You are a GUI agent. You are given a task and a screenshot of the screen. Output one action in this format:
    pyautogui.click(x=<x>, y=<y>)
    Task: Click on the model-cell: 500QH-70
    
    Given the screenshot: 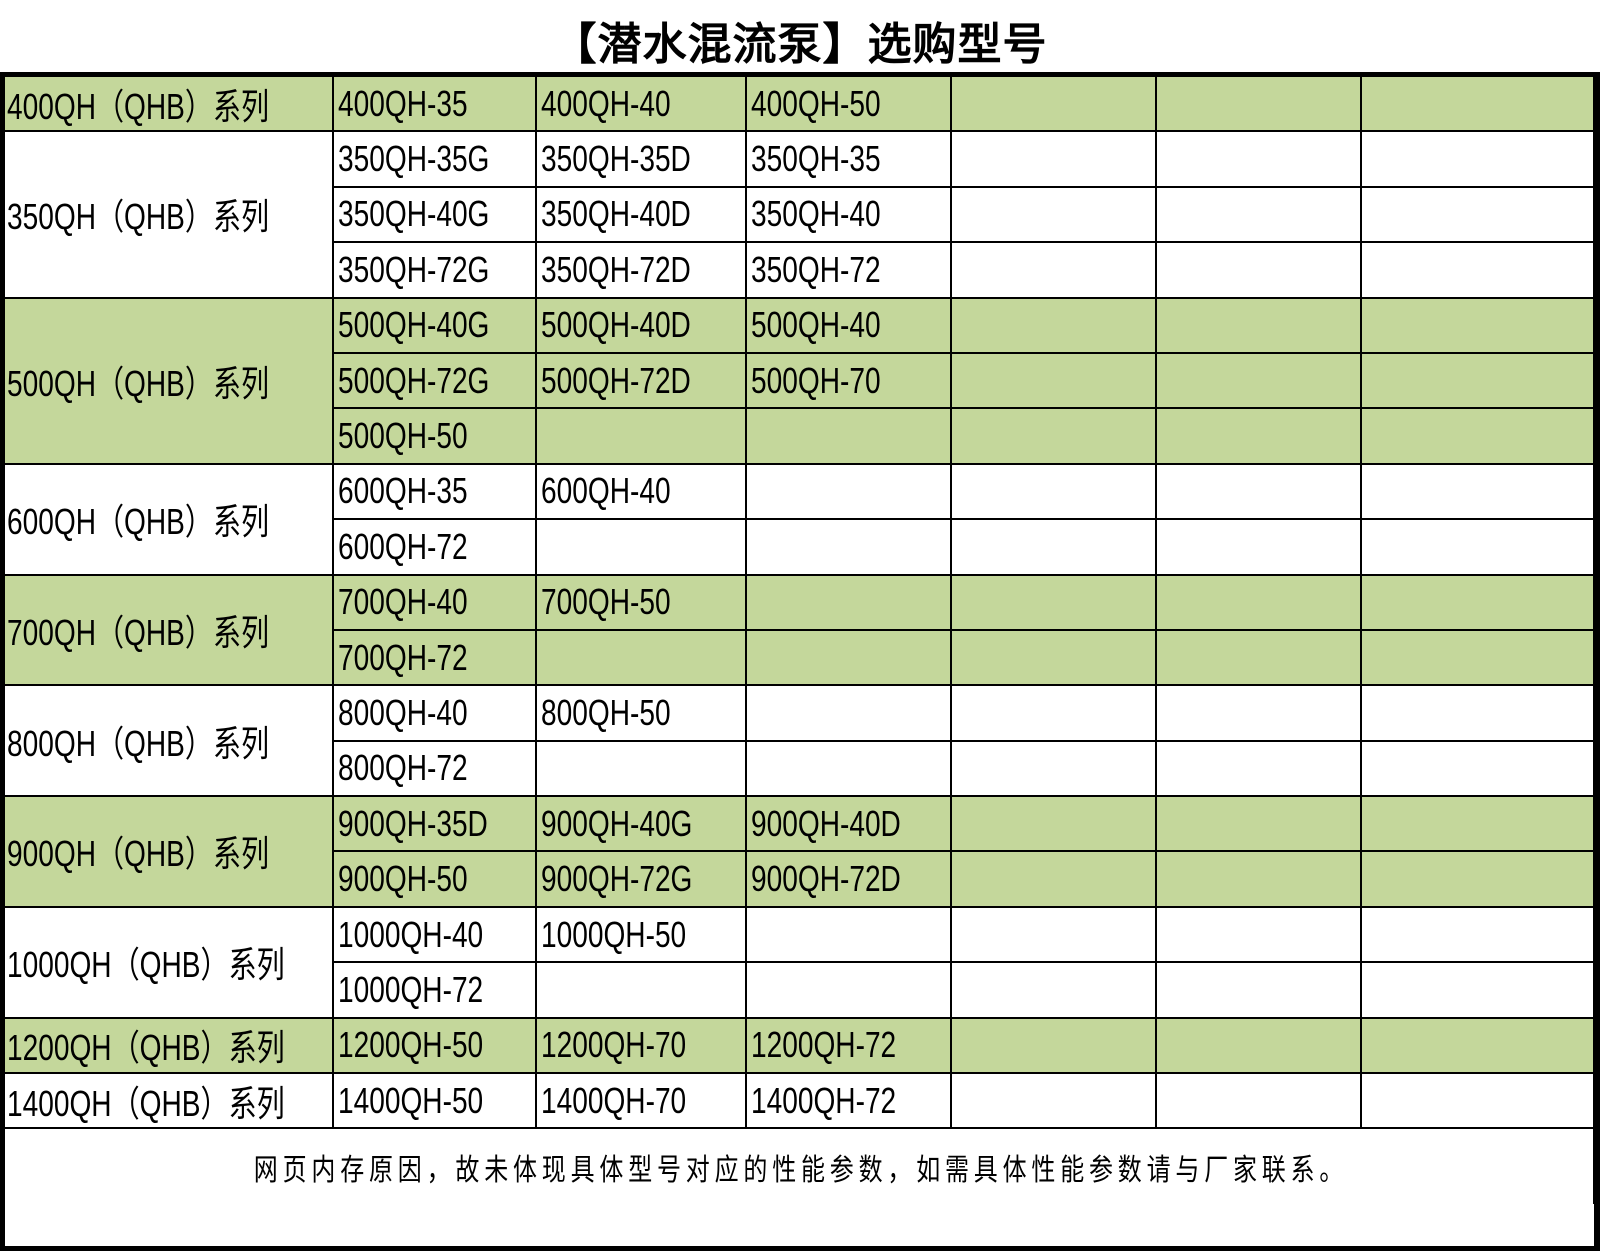 What is the action you would take?
    pyautogui.click(x=848, y=380)
    